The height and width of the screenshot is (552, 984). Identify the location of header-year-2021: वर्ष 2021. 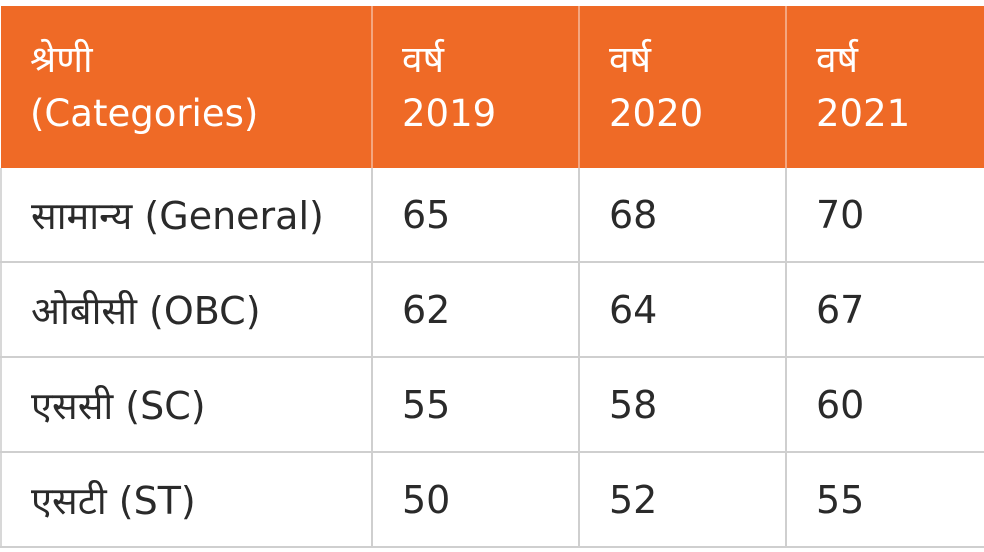
(884, 87).